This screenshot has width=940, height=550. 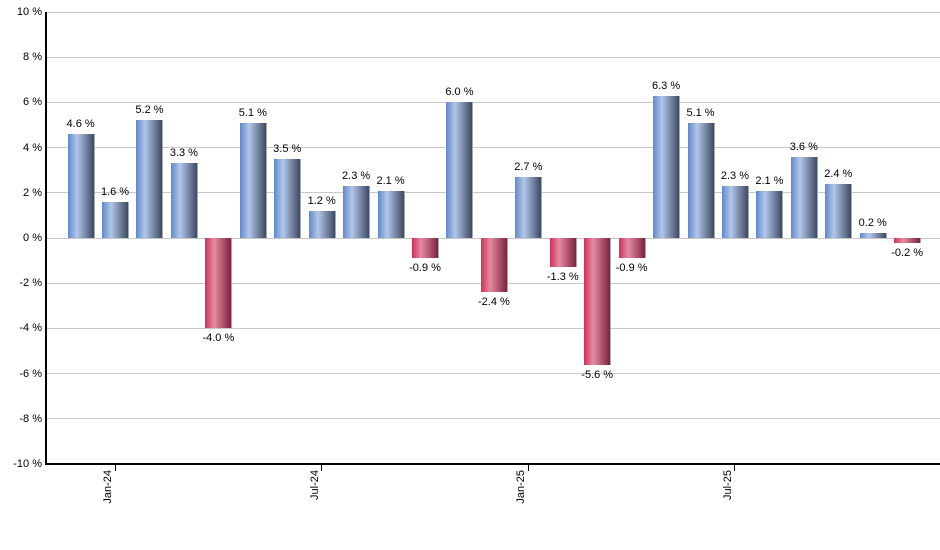 What do you see at coordinates (803, 146) in the screenshot?
I see `bar-value-label: 3.6 %` at bounding box center [803, 146].